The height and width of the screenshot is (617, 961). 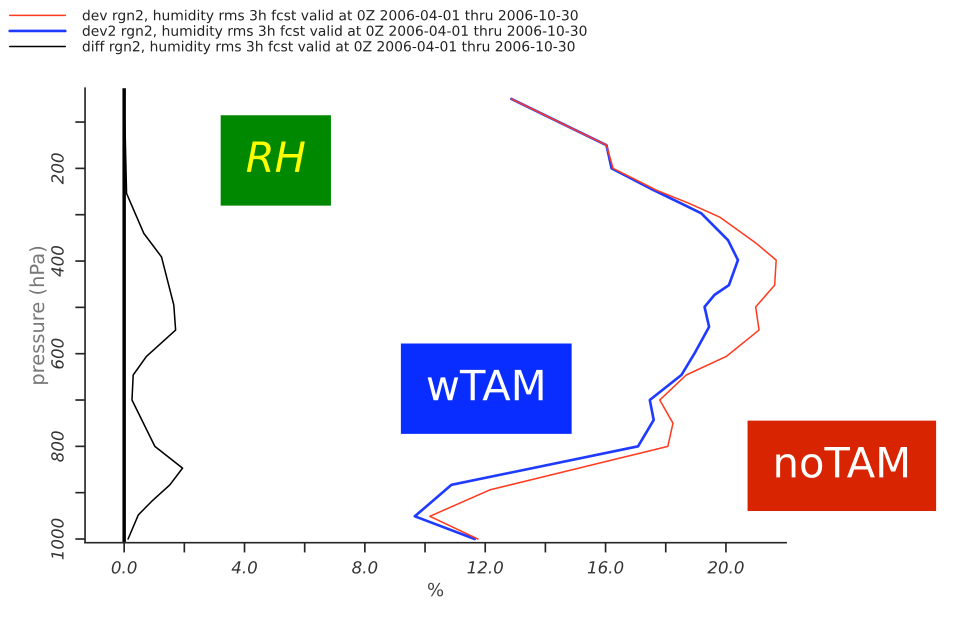 What do you see at coordinates (365, 567) in the screenshot?
I see `x-tick-label: 8.0` at bounding box center [365, 567].